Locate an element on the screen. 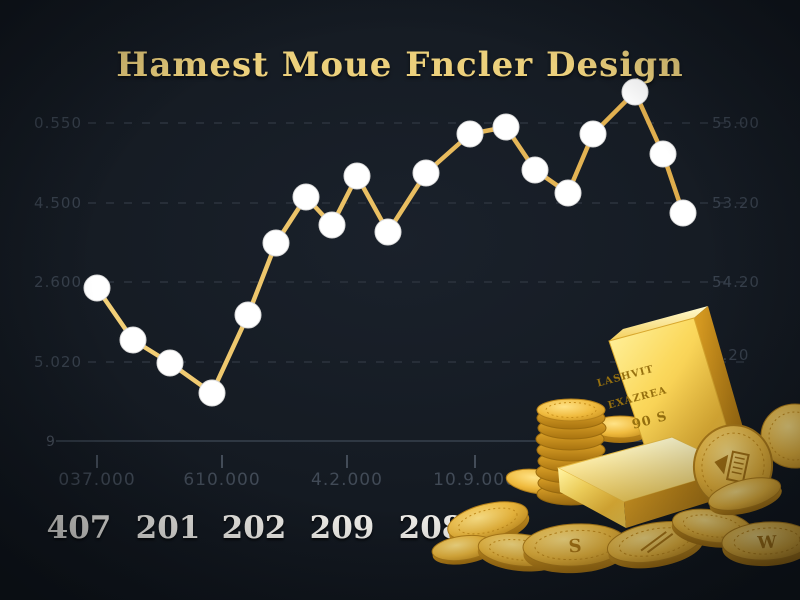  svg-text: W is located at coordinates (767, 542).